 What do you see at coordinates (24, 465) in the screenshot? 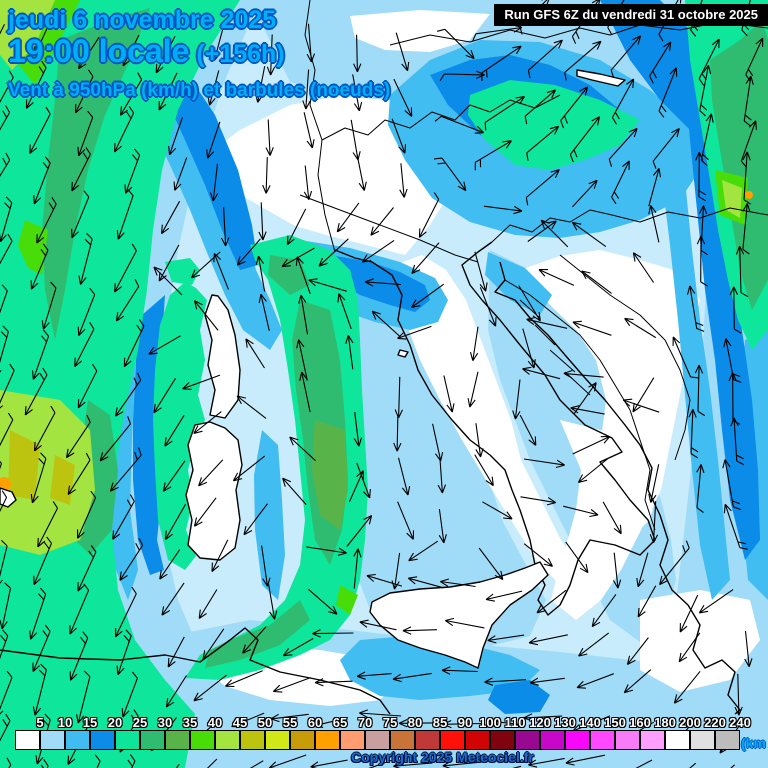
I see `field-olive-left-a` at bounding box center [24, 465].